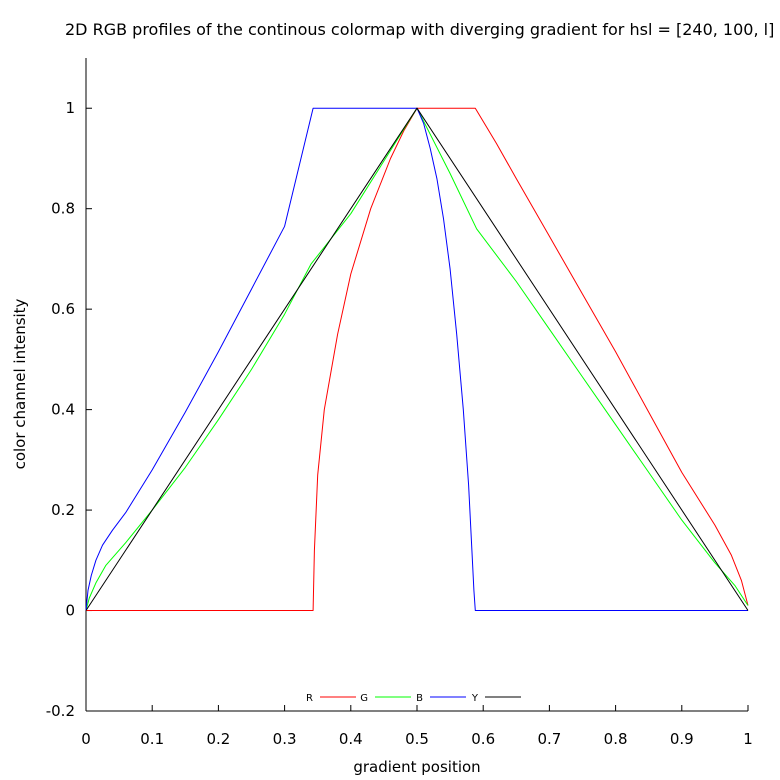 The image size is (780, 780). What do you see at coordinates (70, 611) in the screenshot?
I see `y-tick-label: 0` at bounding box center [70, 611].